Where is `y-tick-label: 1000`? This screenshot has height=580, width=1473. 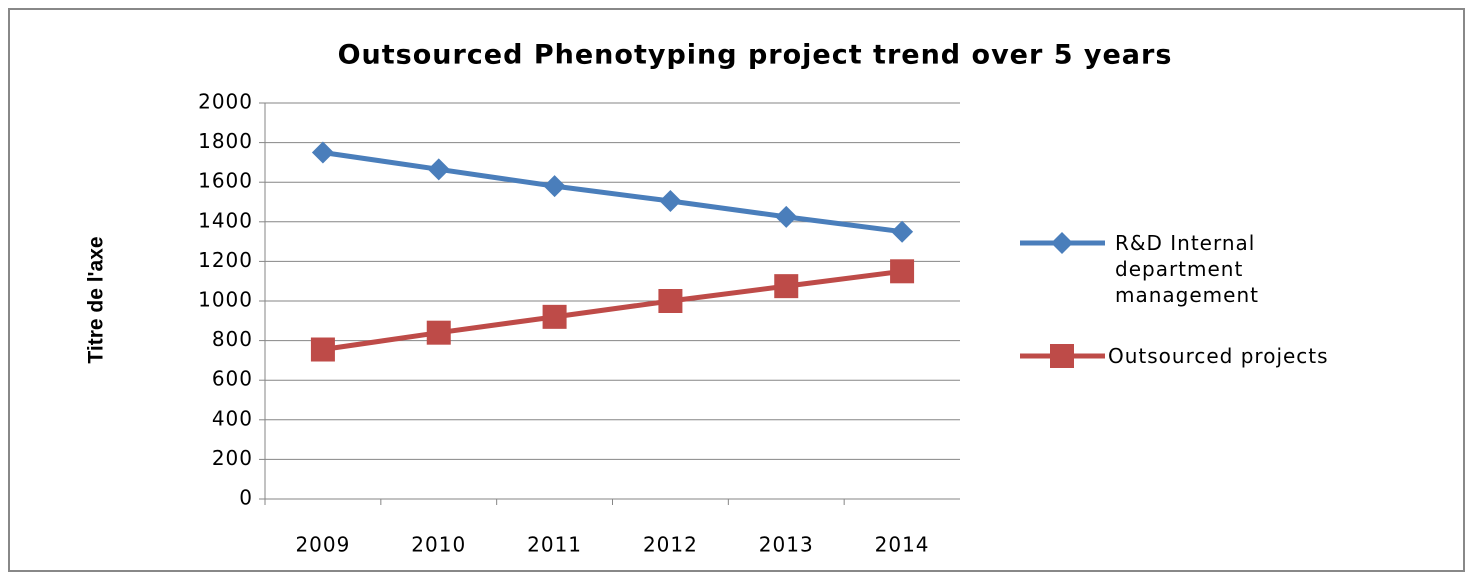 y-tick-label: 1000 is located at coordinates (225, 300).